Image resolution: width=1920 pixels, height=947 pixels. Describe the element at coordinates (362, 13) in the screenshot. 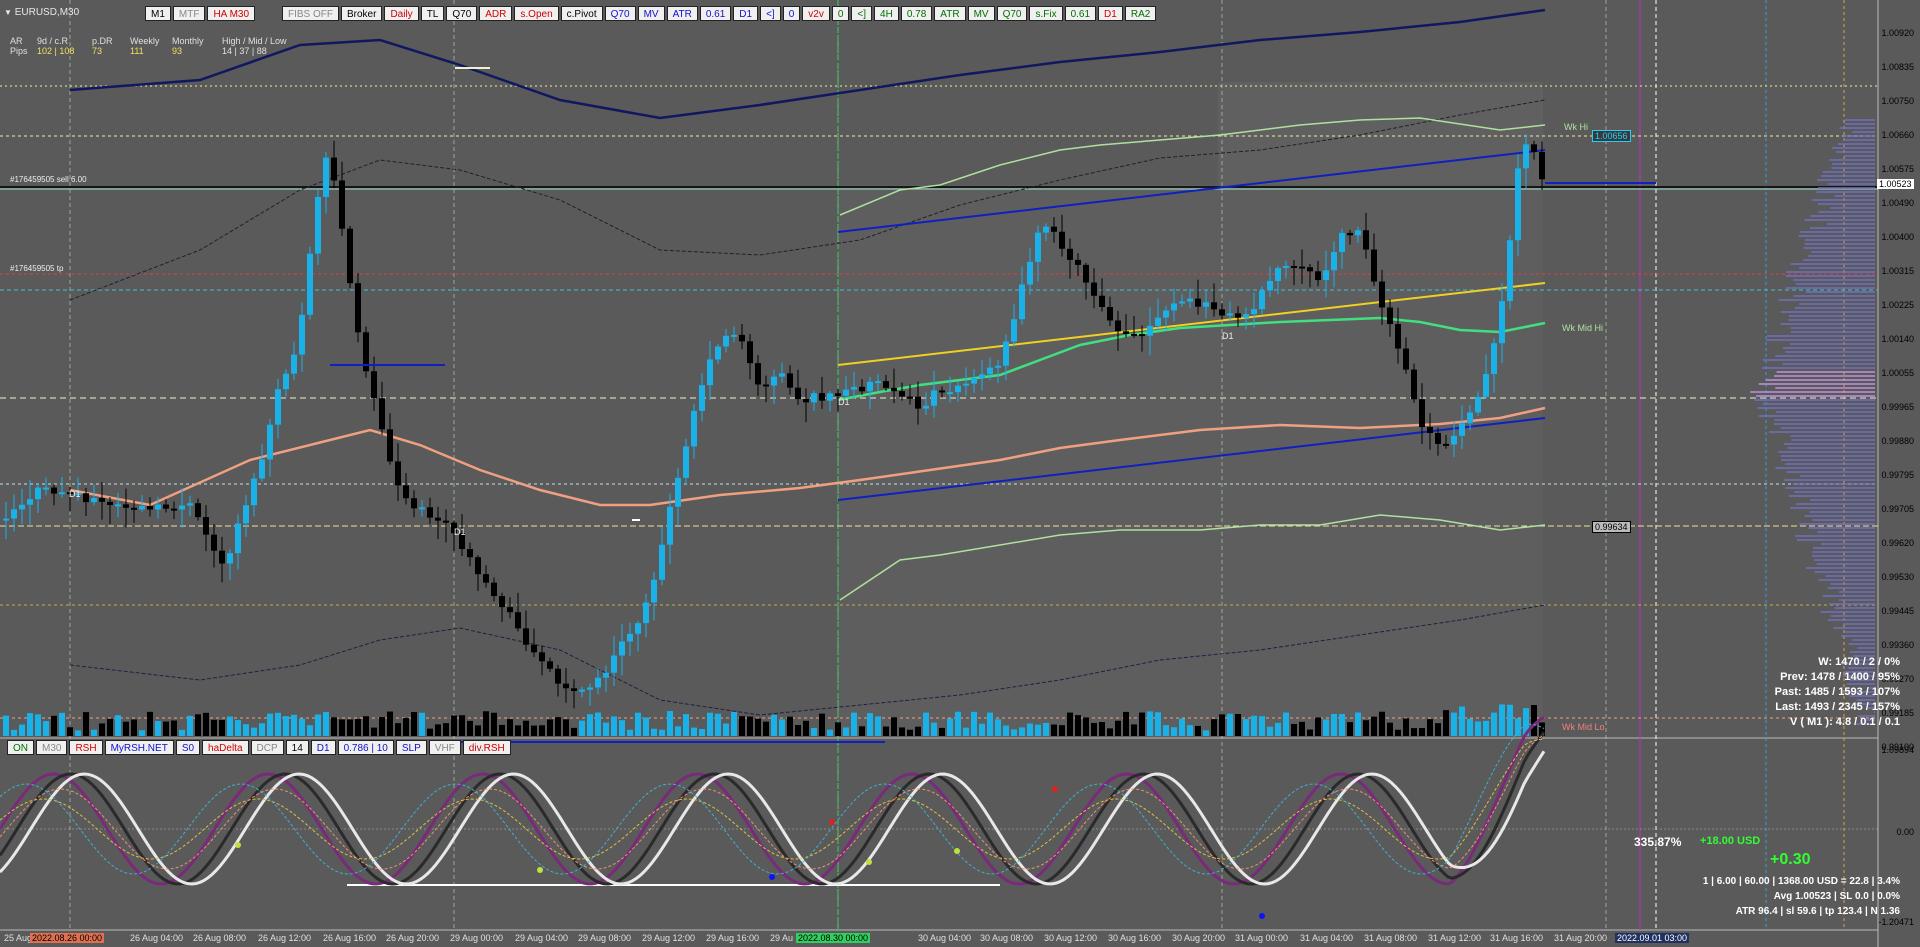

I see `toggle-button-1: Broker` at that location.